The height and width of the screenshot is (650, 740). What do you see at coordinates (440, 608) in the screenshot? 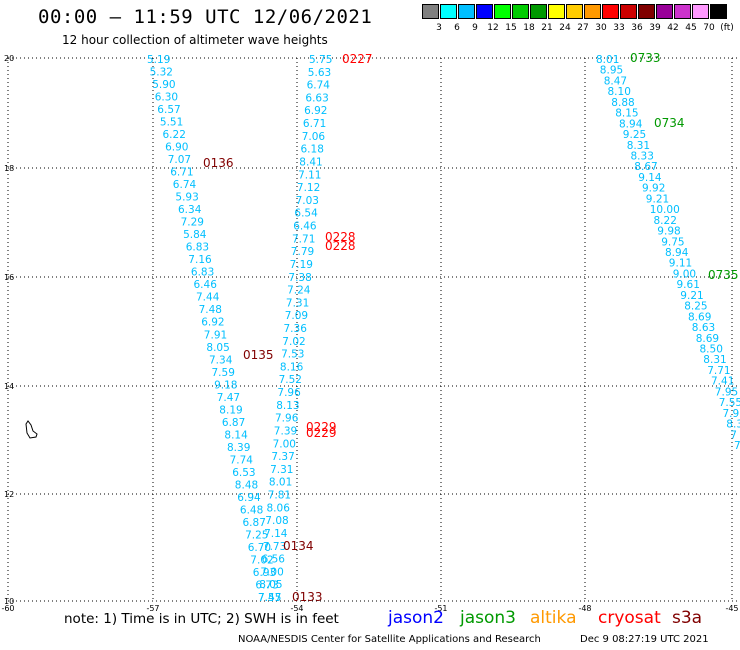
I see `longitude-label: -51` at bounding box center [440, 608].